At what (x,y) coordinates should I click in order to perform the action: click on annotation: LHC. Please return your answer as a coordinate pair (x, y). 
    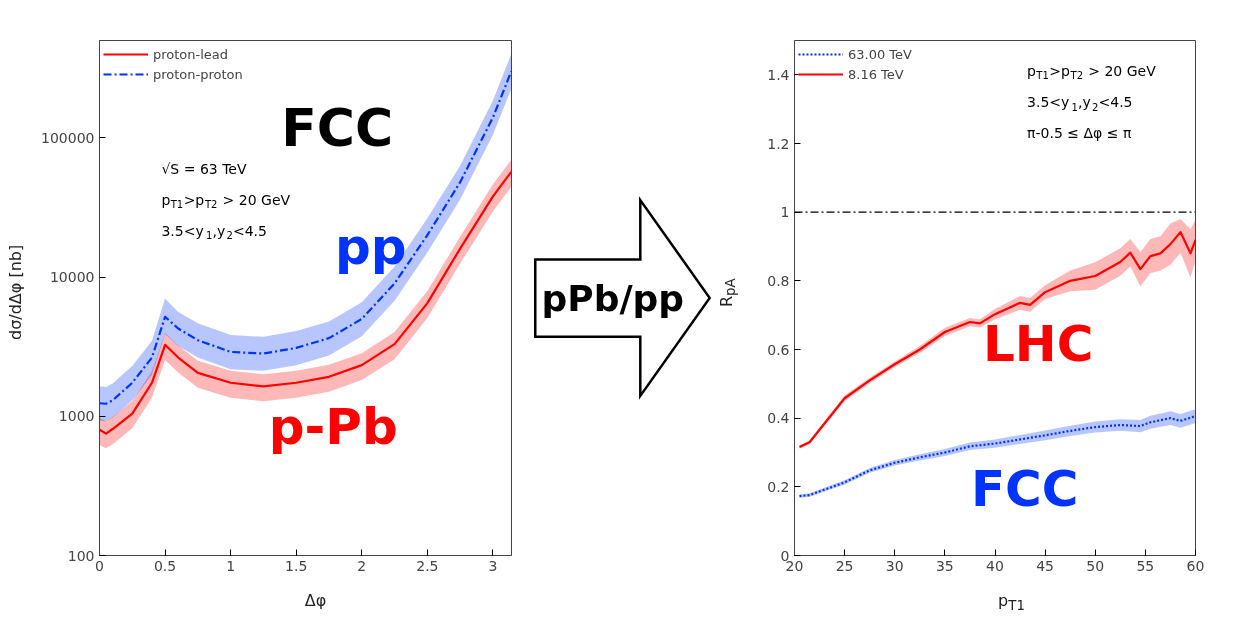
    Looking at the image, I should click on (1038, 344).